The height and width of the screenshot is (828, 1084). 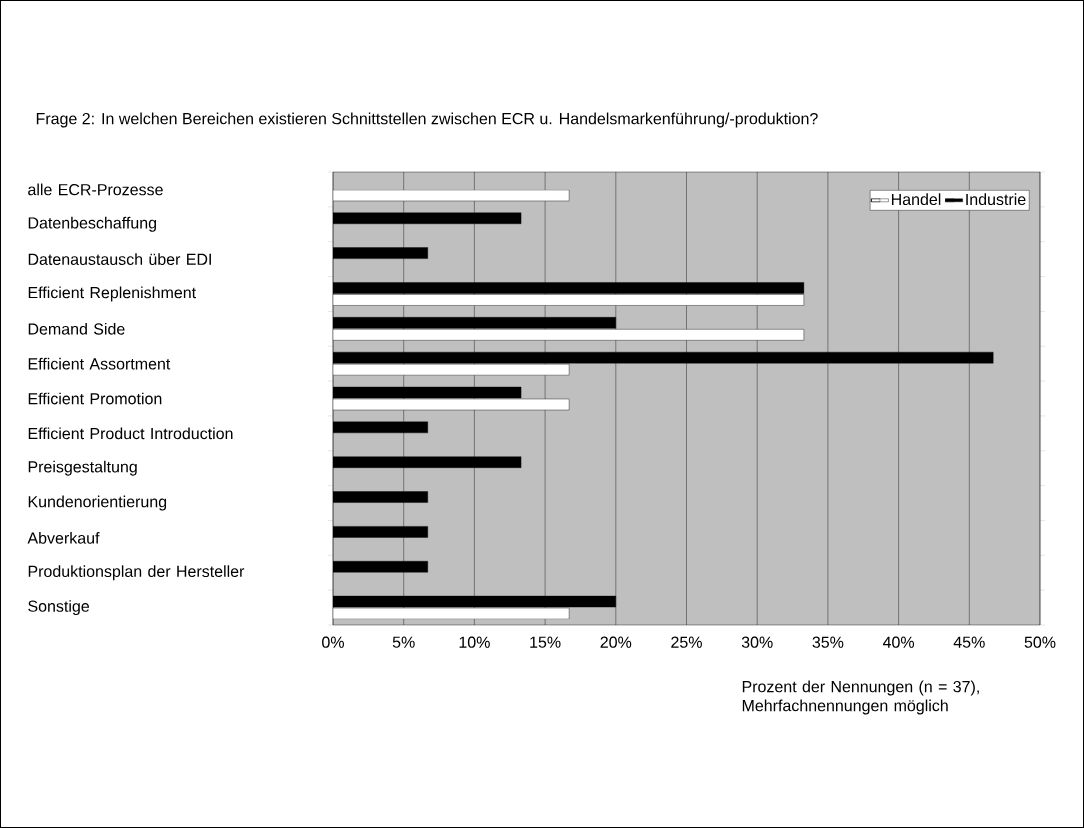 I want to click on legend-label: Industrie, so click(x=996, y=199).